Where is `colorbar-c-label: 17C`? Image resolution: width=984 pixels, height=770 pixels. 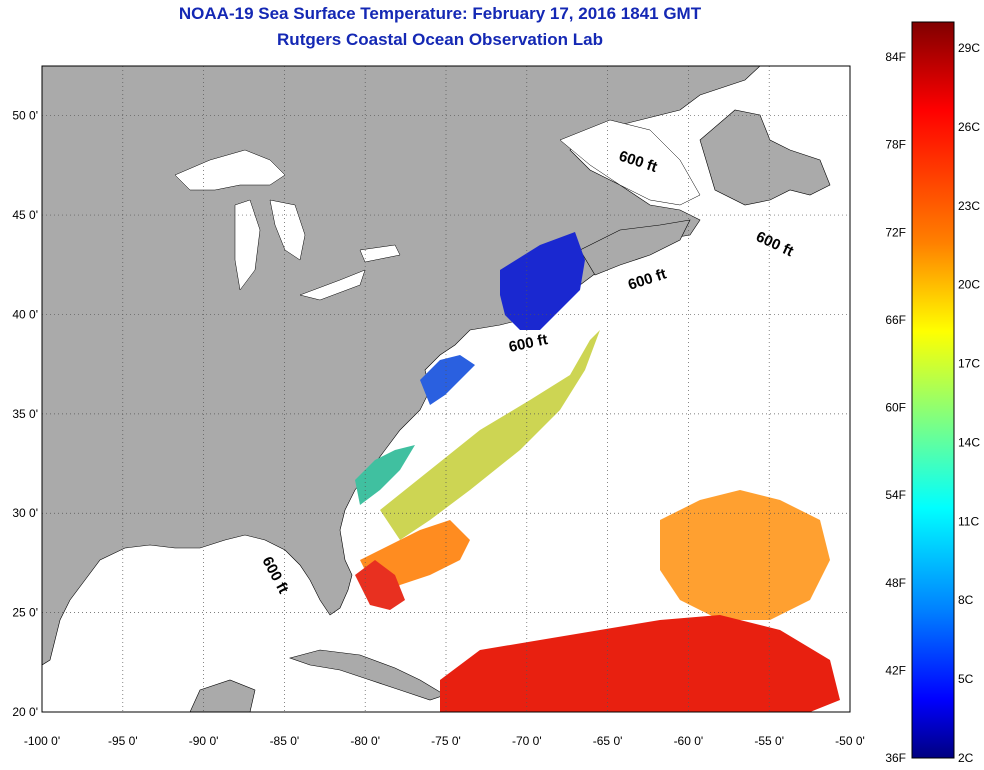
colorbar-c-label: 17C is located at coordinates (969, 364).